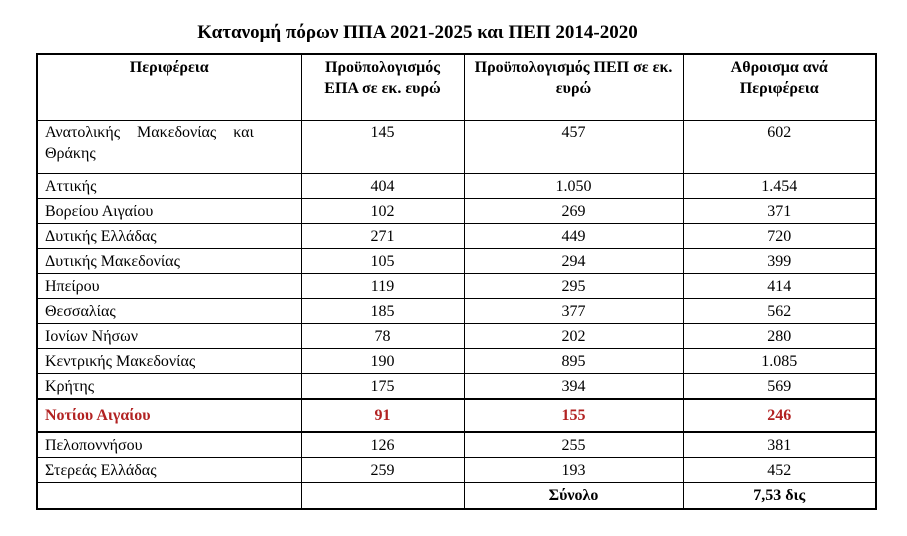 The height and width of the screenshot is (536, 907). I want to click on region-cell: Κεντρικής Μακεδονίας, so click(169, 361).